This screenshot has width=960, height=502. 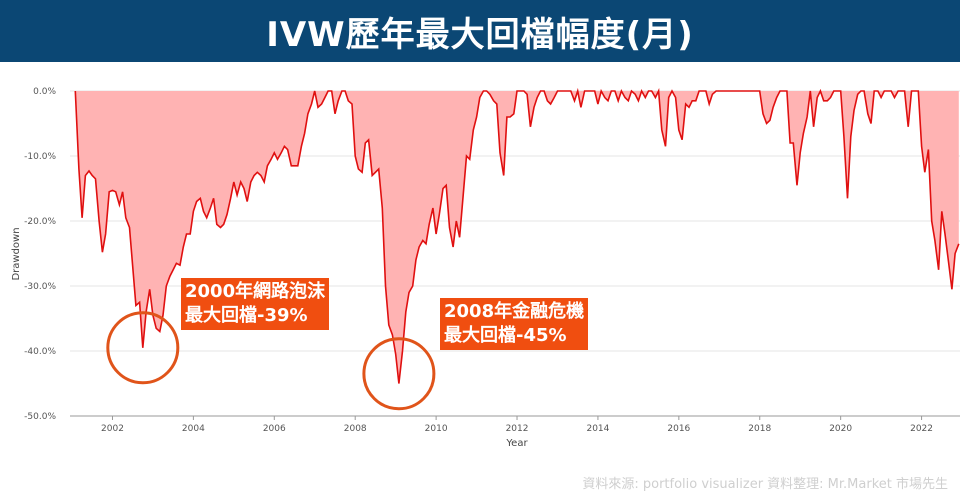 What do you see at coordinates (678, 429) in the screenshot?
I see `x-tick-label: 2016` at bounding box center [678, 429].